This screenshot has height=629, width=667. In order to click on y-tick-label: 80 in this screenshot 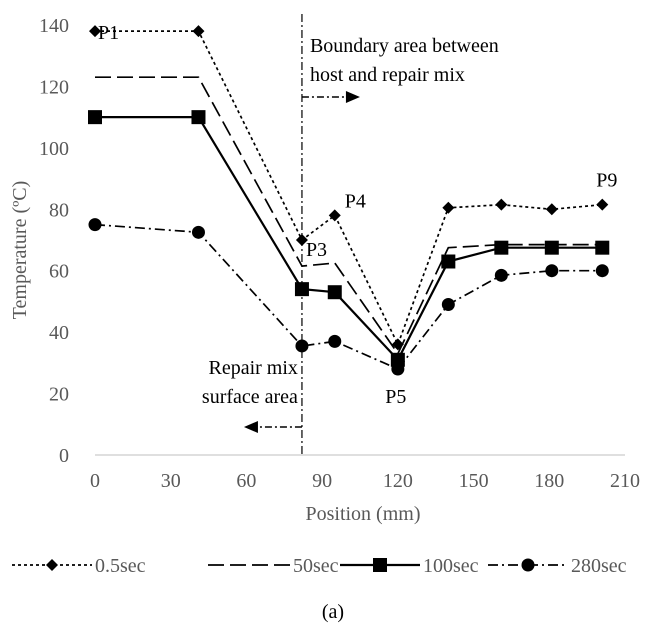, I will do `click(59, 210)`.